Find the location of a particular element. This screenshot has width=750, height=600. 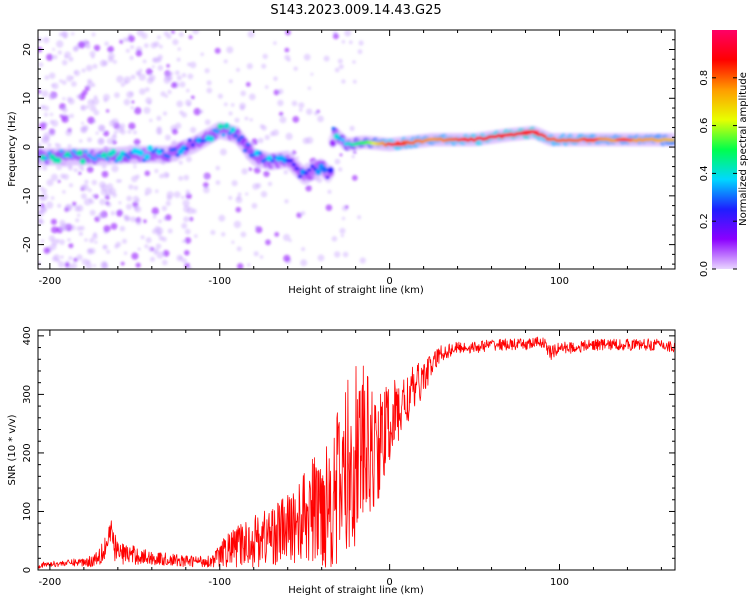

y-tick-label: -10 is located at coordinates (27, 196).